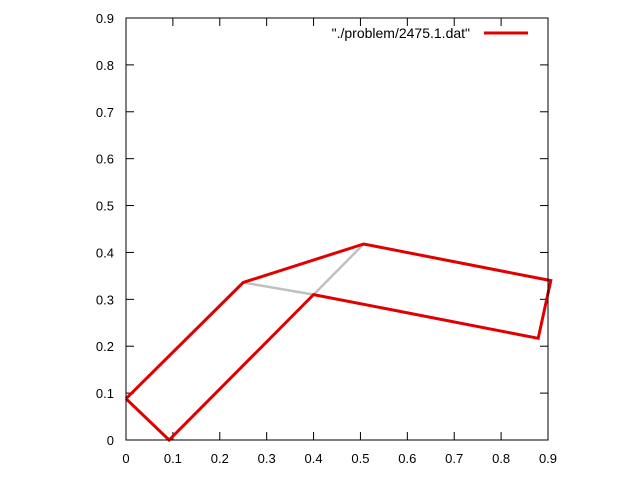 The image size is (640, 480). What do you see at coordinates (105, 159) in the screenshot?
I see `y-tick-label: 0.6` at bounding box center [105, 159].